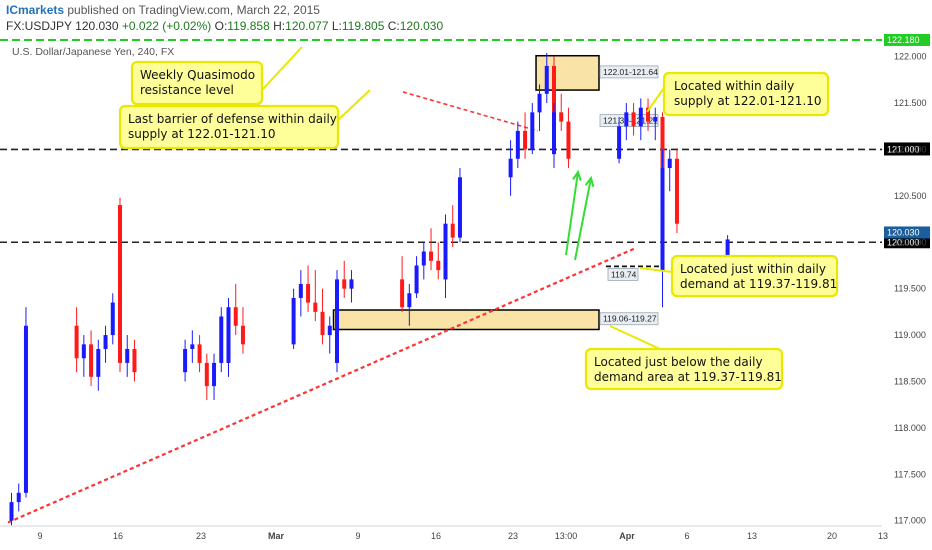  I want to click on last-price-text: 120.030, so click(903, 232).